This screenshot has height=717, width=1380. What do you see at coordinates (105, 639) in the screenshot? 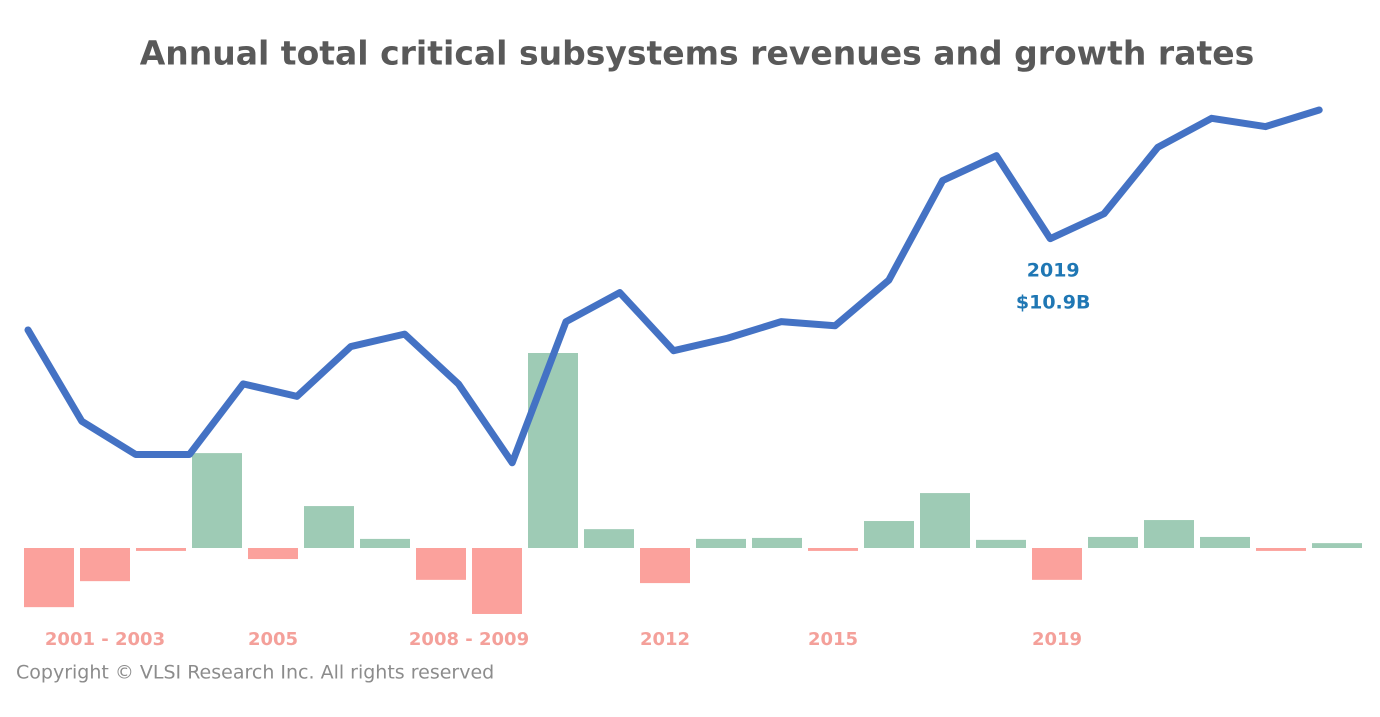
I see `down-year-label: 2001 - 2003` at bounding box center [105, 639].